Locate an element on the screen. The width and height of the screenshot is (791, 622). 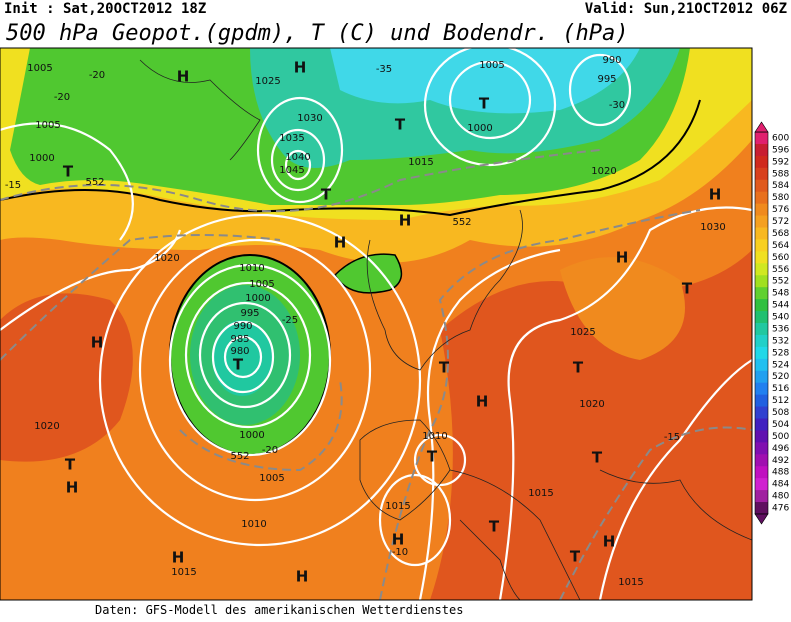
colorbar-label: 544 is located at coordinates (780, 306).